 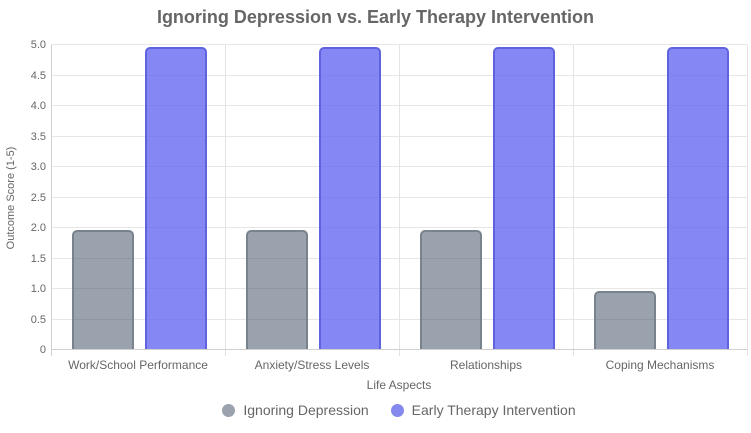 What do you see at coordinates (38, 197) in the screenshot?
I see `y-axis-tick-label: 2.5` at bounding box center [38, 197].